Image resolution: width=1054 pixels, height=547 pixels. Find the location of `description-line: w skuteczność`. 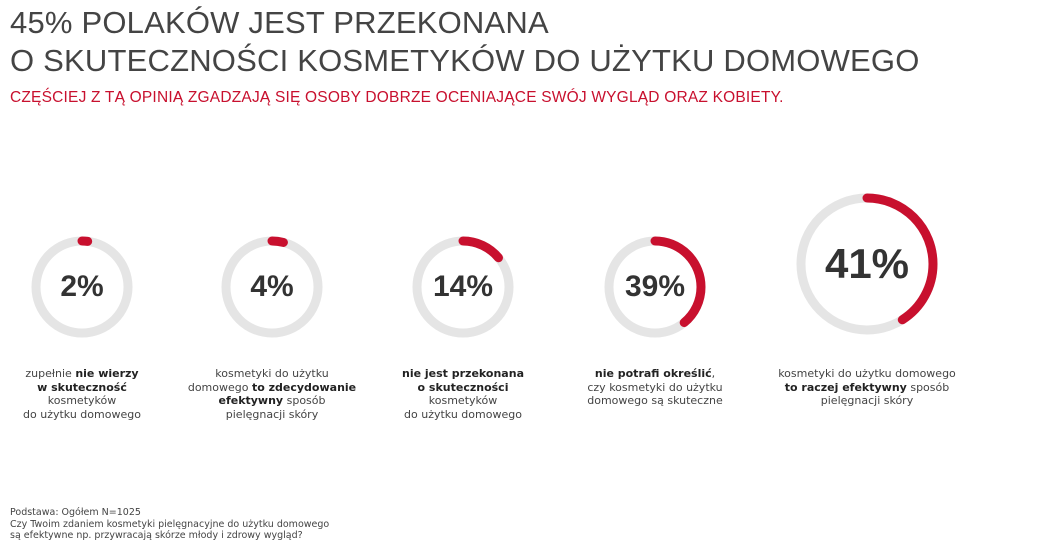

description-line: w skuteczność is located at coordinates (88, 388).